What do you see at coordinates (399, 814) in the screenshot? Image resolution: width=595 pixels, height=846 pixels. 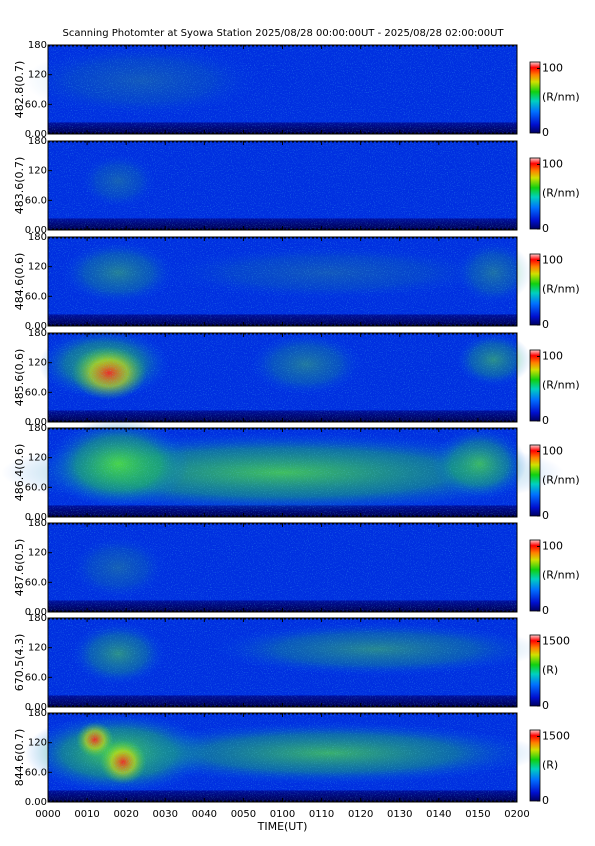 I see `x-tick-label: 0130` at bounding box center [399, 814].